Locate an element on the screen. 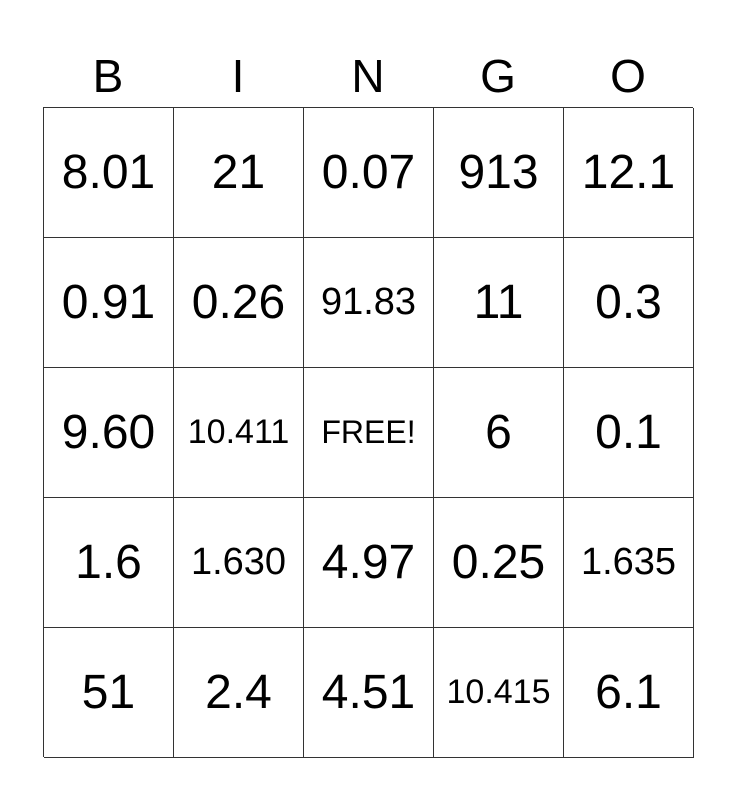 The width and height of the screenshot is (736, 800). header-letter-b: B is located at coordinates (108, 76).